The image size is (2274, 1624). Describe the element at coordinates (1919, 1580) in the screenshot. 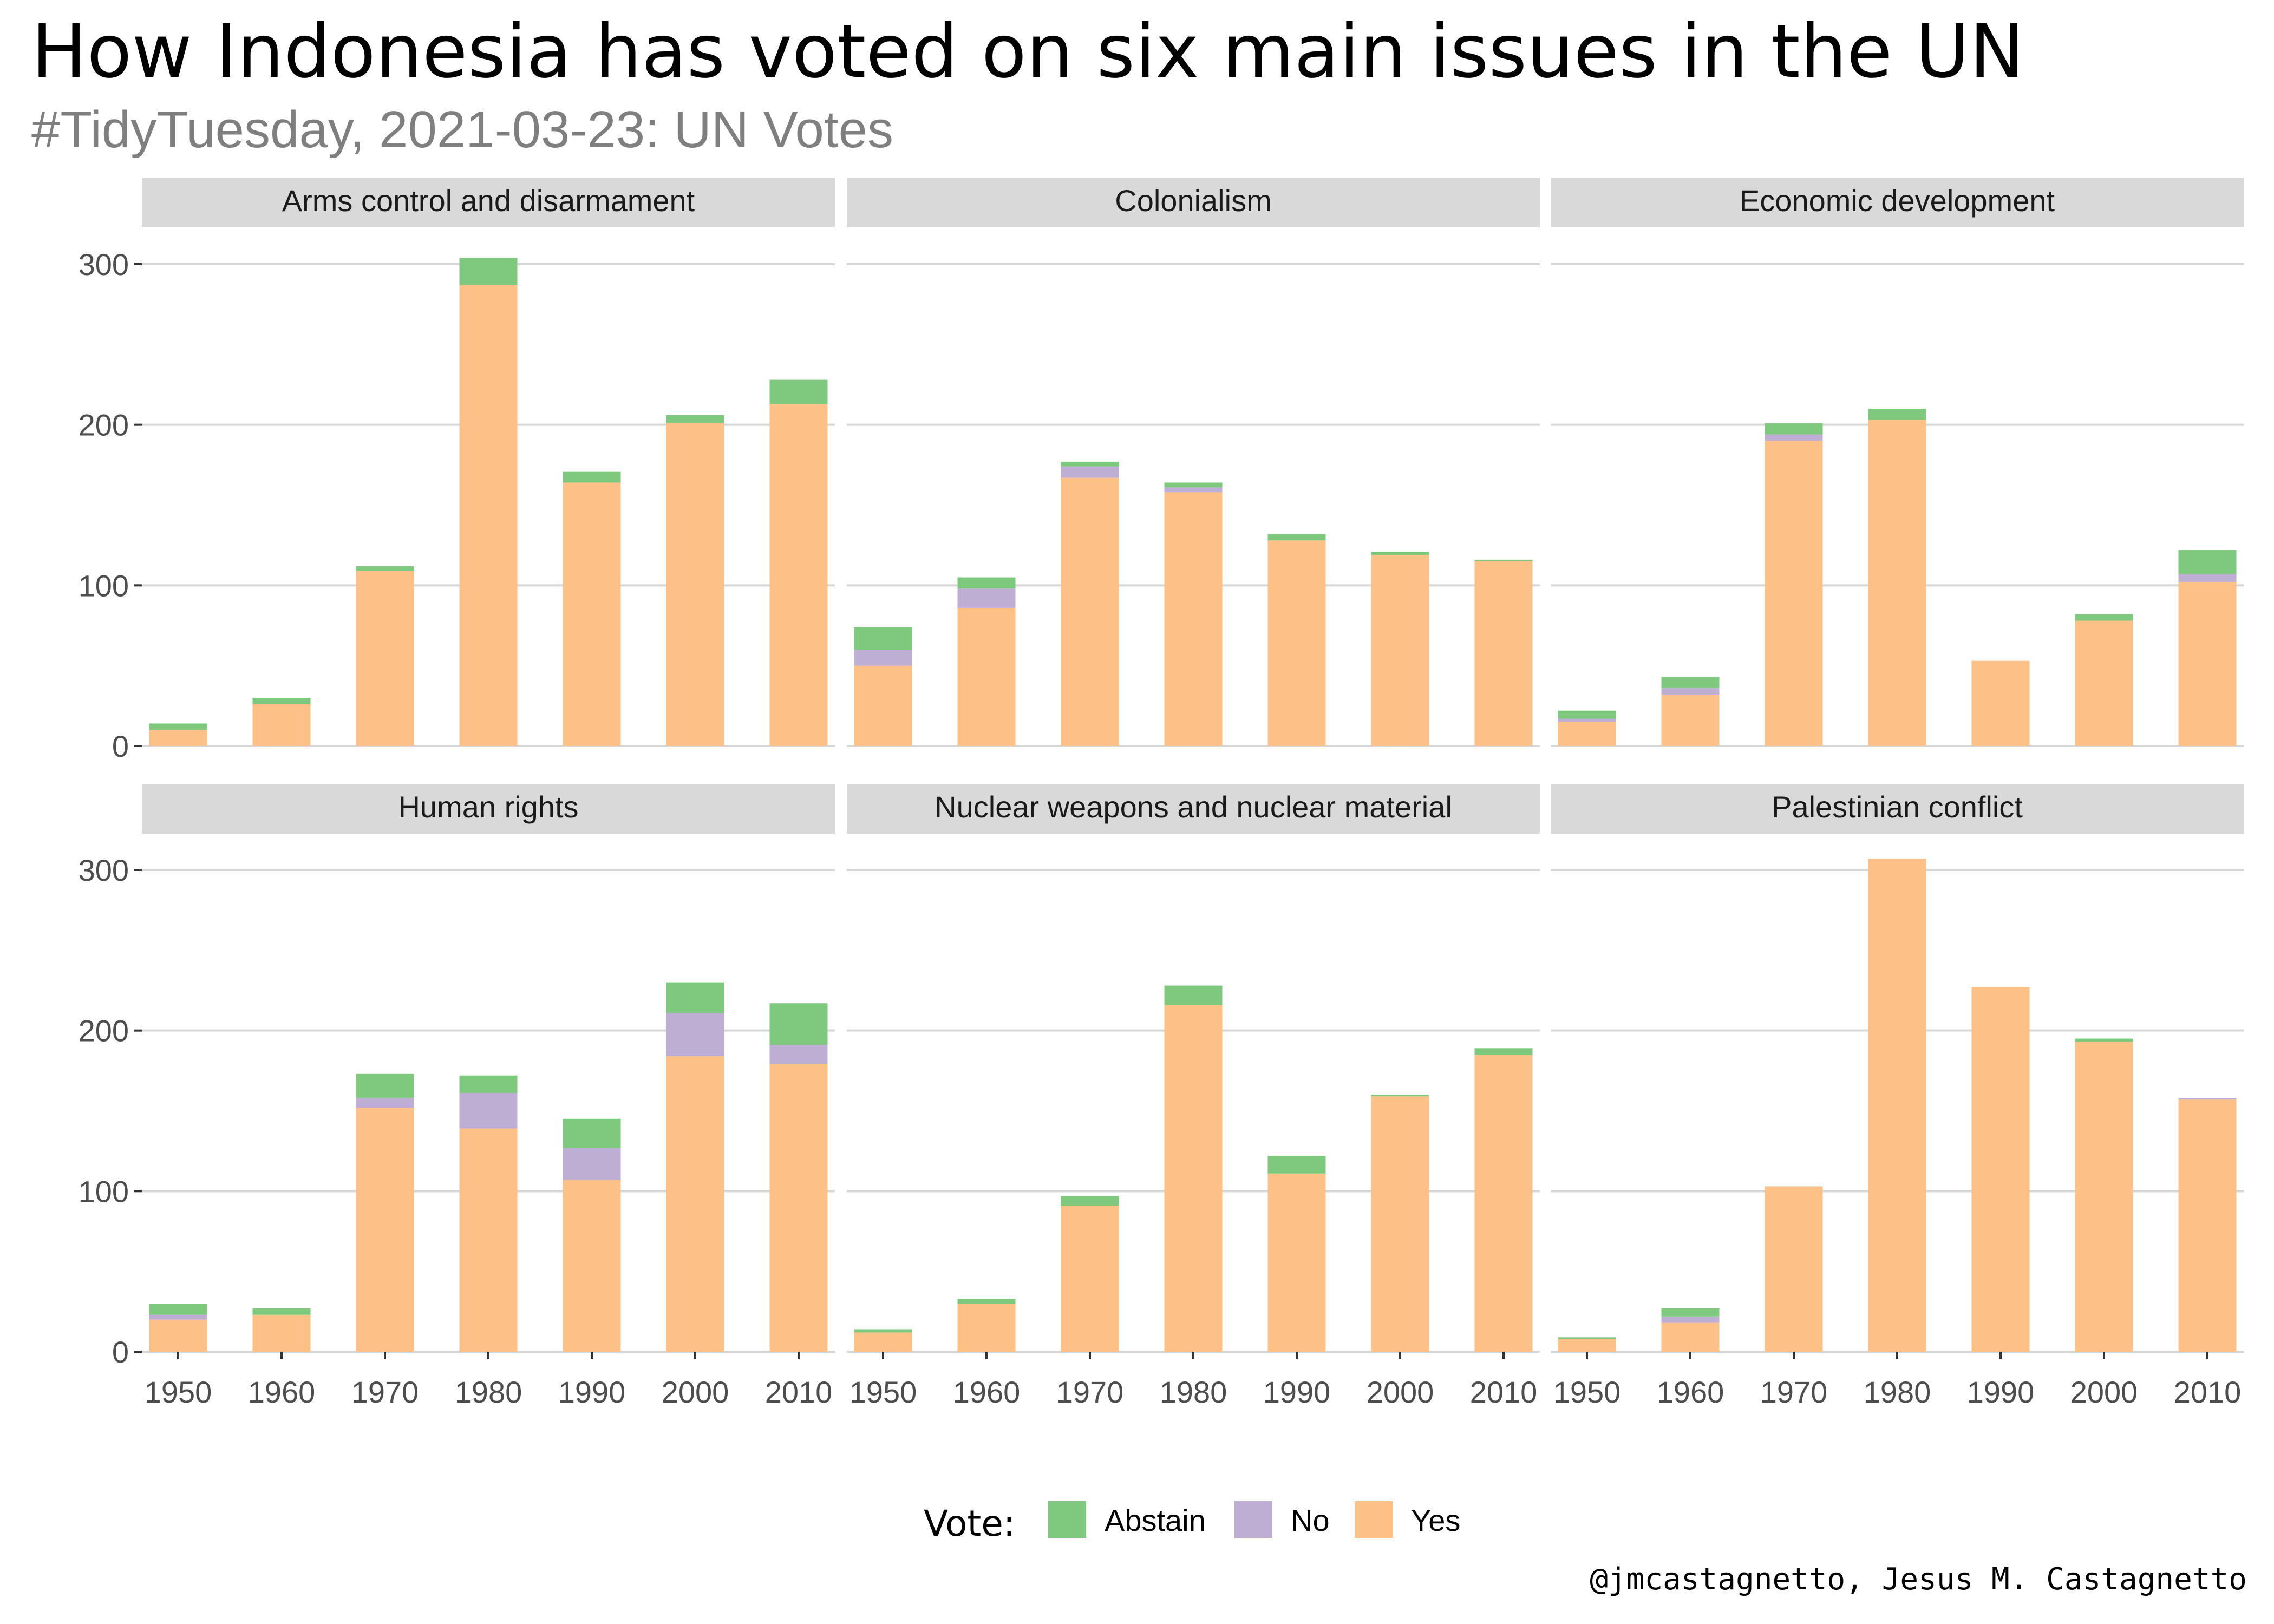

I see `caption: @jmcastagnetto, Jesus M. Castagnetto` at that location.